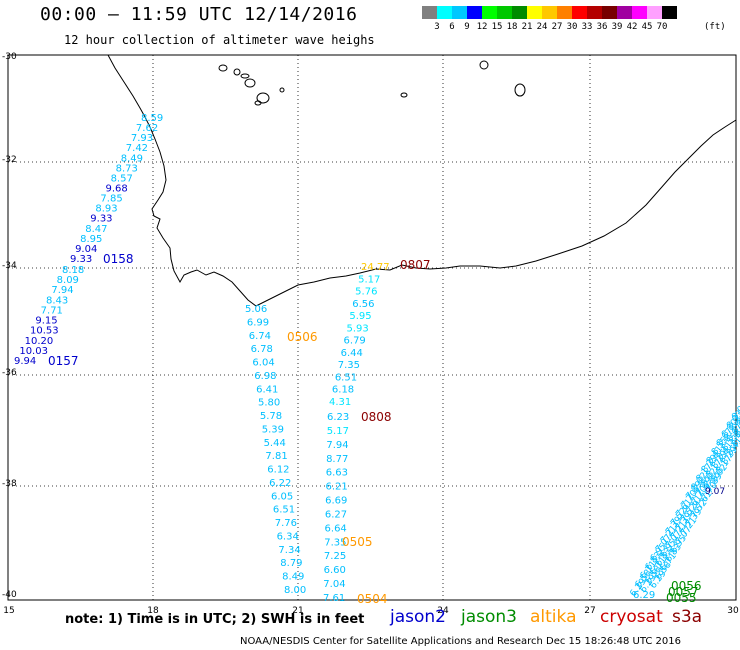 The width and height of the screenshot is (740, 650). I want to click on track-value-0158: 8.59, so click(152, 118).